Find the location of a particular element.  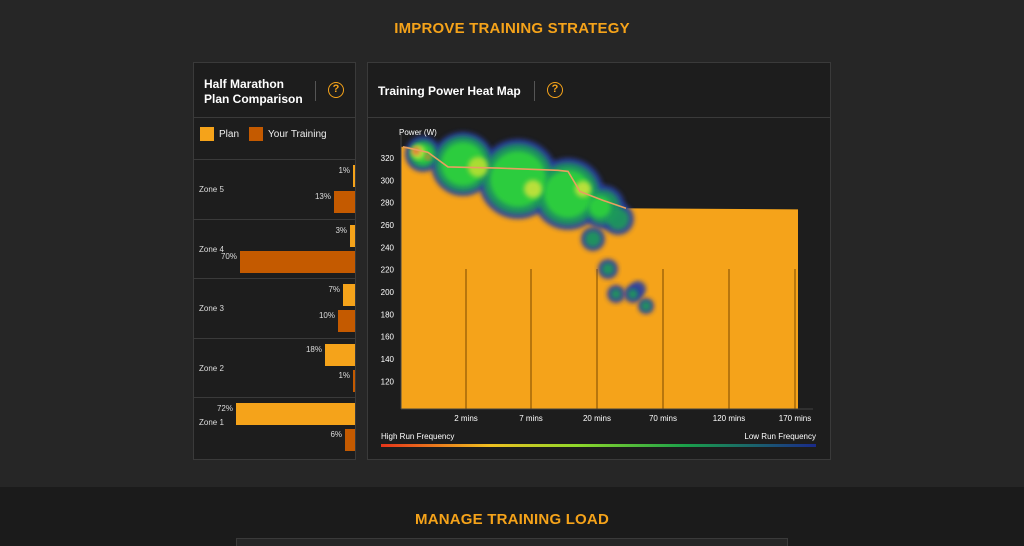

plan-value: 3% is located at coordinates (341, 230).